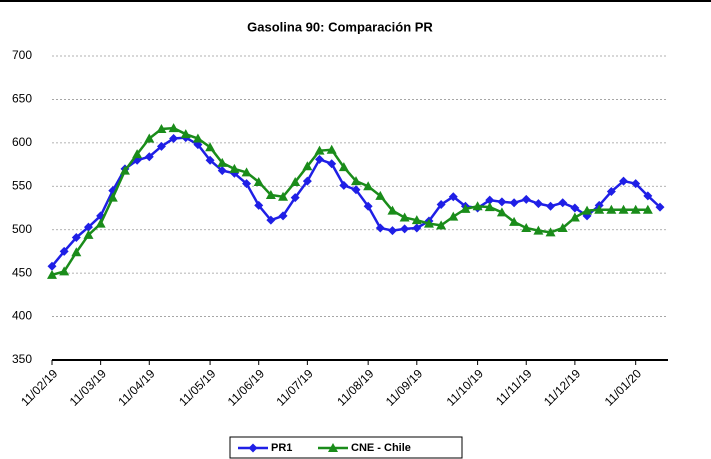  Describe the element at coordinates (514, 387) in the screenshot. I see `x-tick-label: 11/11/19` at that location.